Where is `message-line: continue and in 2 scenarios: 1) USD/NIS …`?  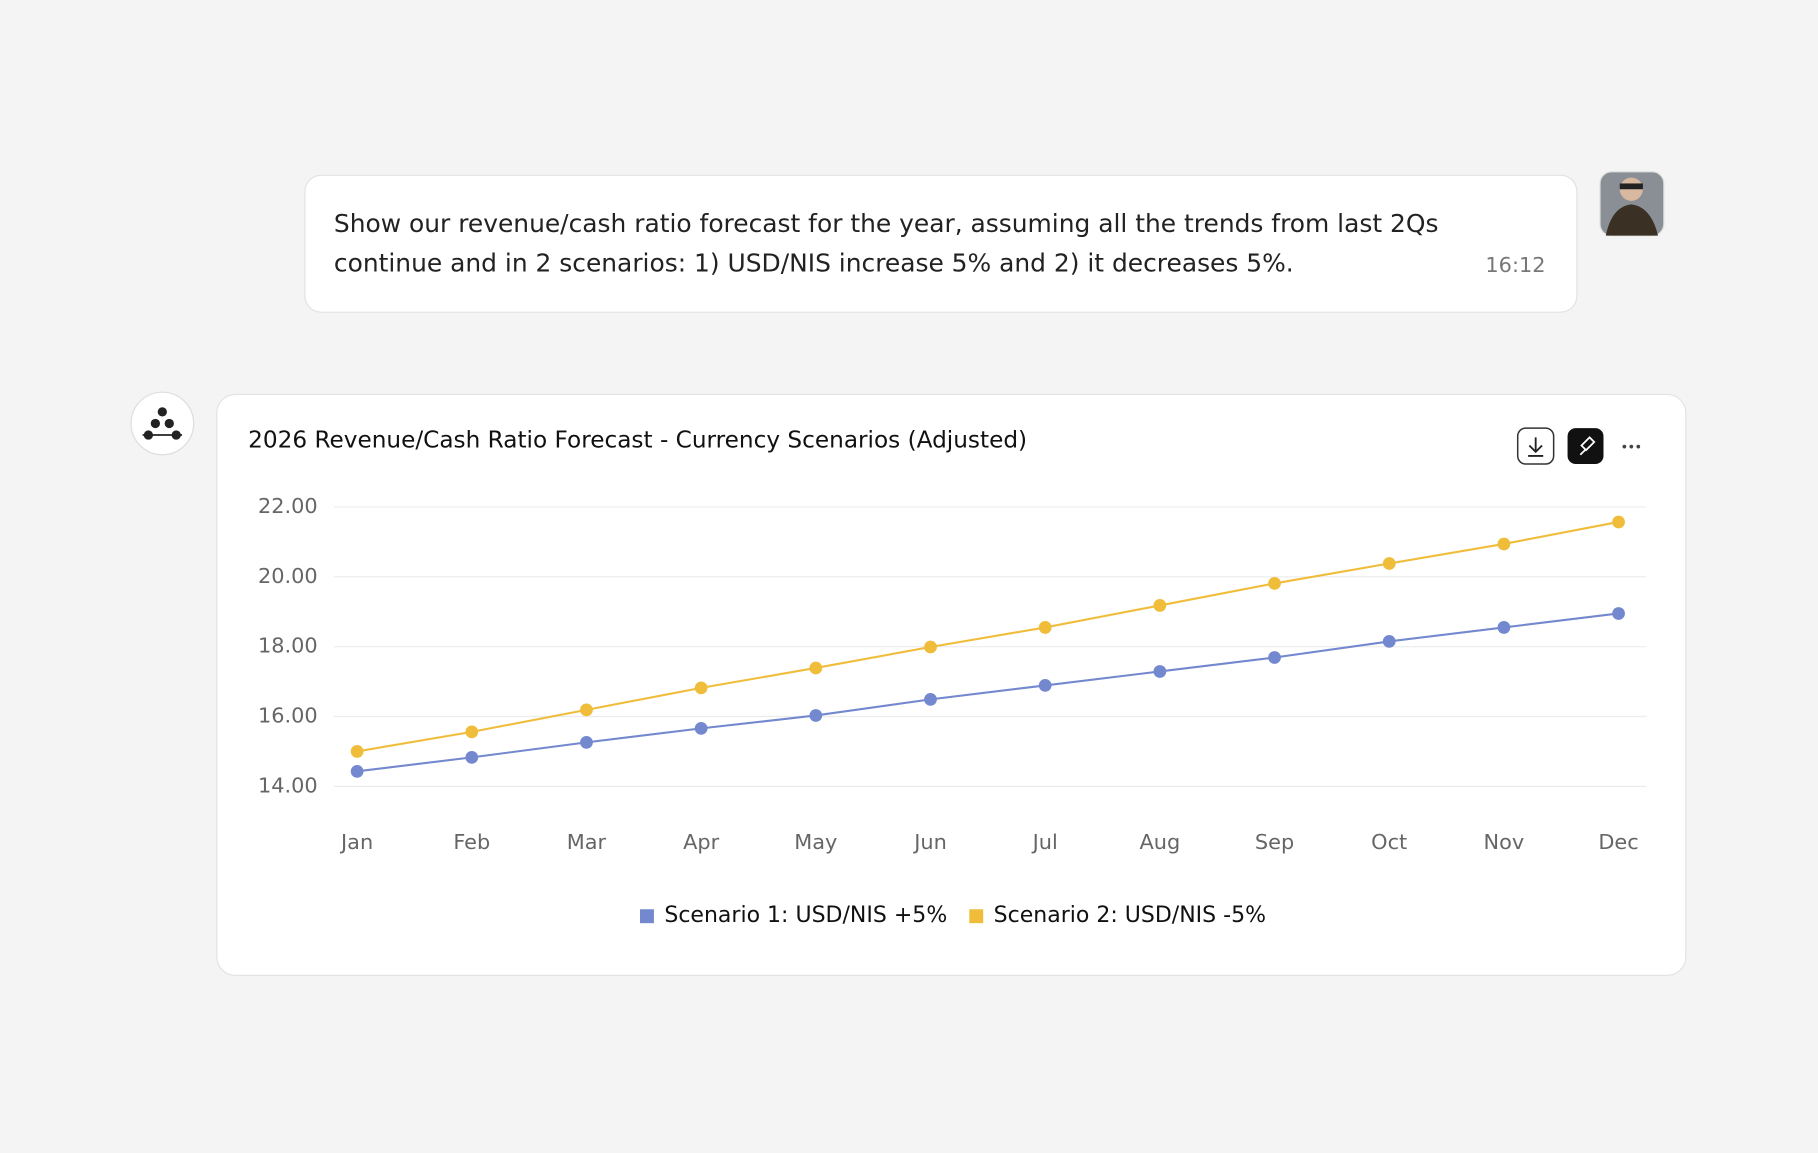 message-line: continue and in 2 scenarios: 1) USD/NIS … is located at coordinates (814, 263).